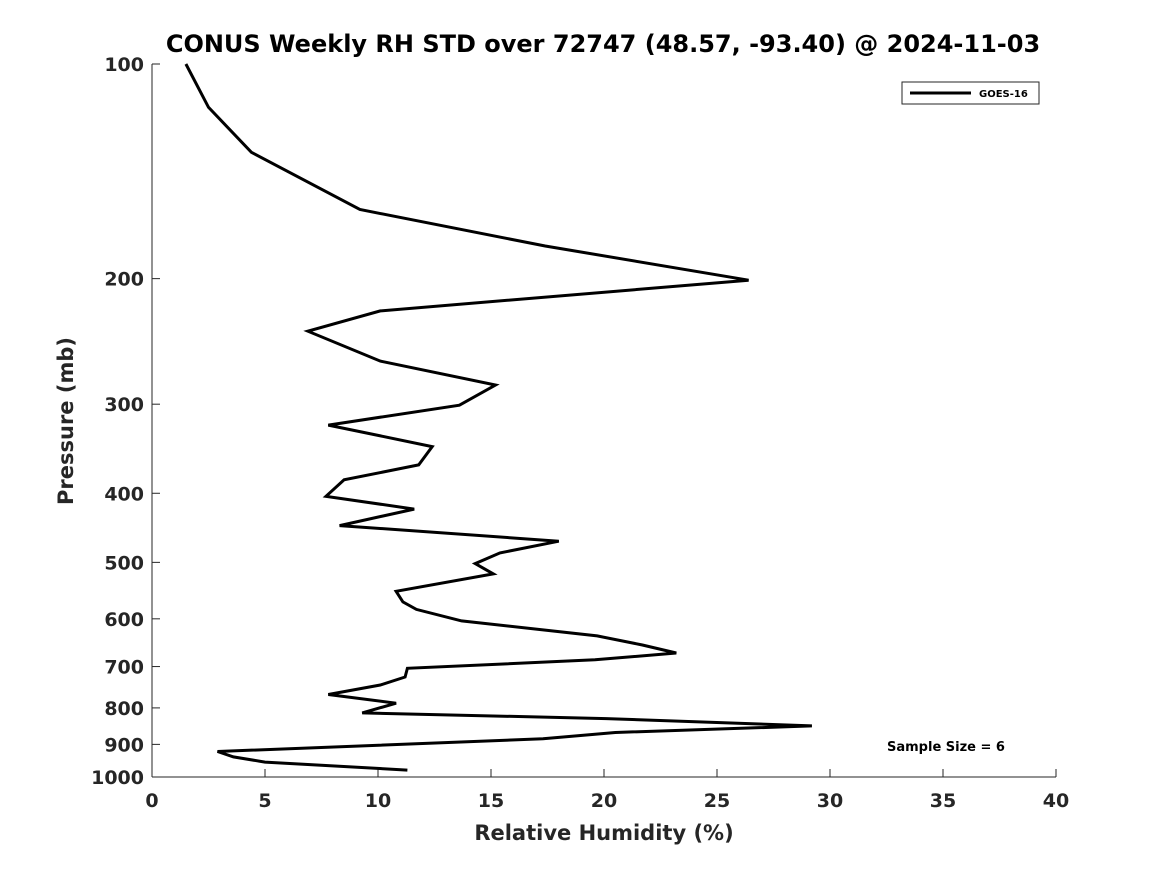 The width and height of the screenshot is (1167, 875). I want to click on x-tick-label: 10, so click(378, 801).